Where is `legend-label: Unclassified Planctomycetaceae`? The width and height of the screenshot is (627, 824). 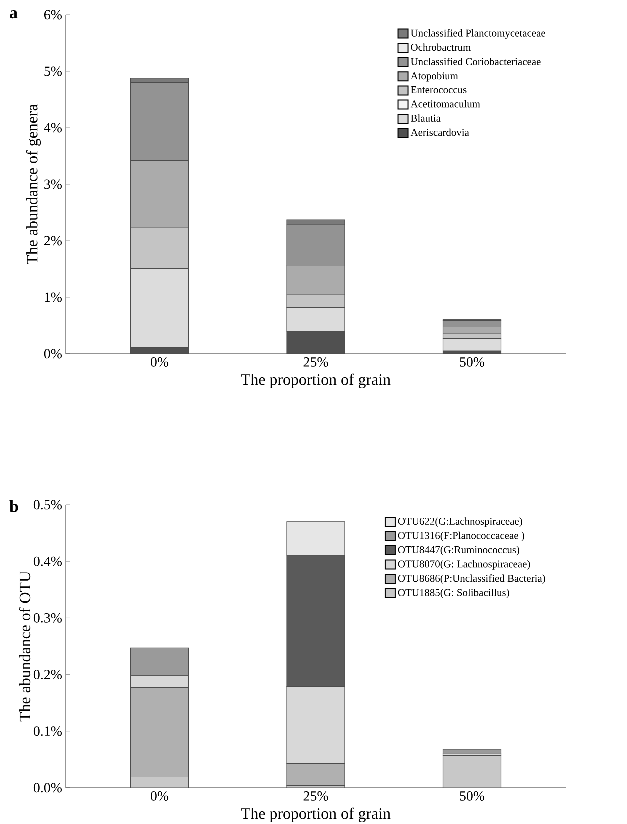 legend-label: Unclassified Planctomycetaceae is located at coordinates (478, 34).